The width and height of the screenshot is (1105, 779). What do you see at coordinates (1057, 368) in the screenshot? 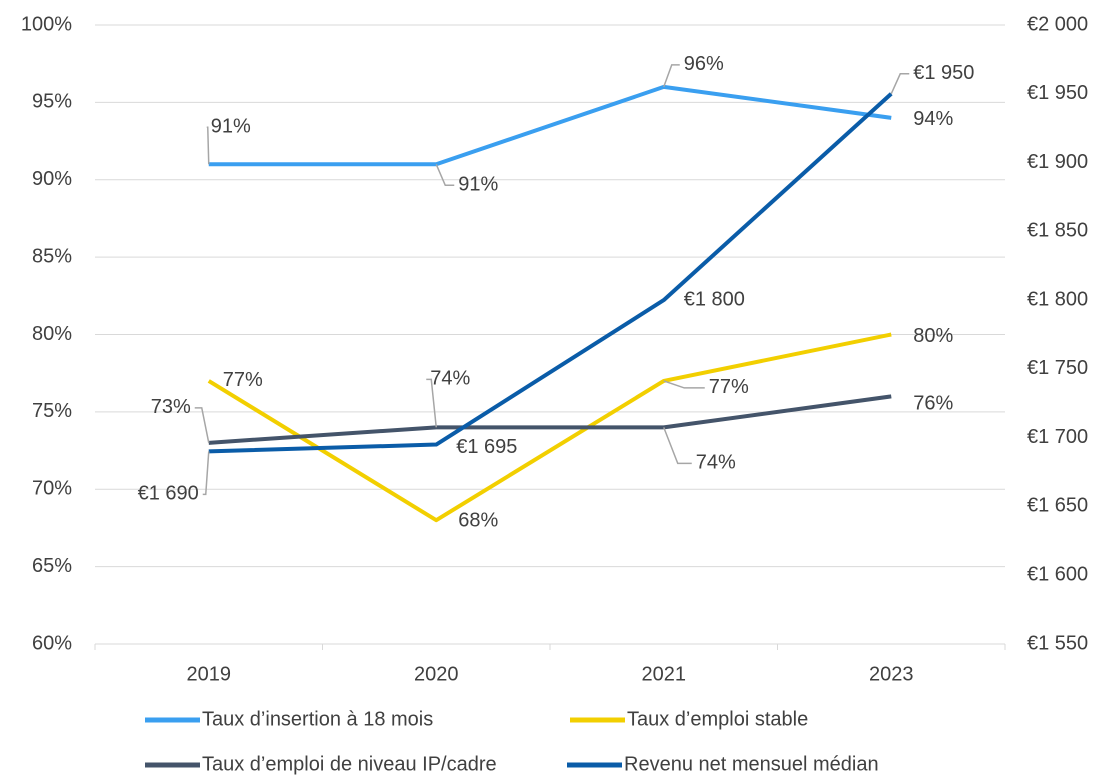
I see `y2-tick-label: €1 750` at bounding box center [1057, 368].